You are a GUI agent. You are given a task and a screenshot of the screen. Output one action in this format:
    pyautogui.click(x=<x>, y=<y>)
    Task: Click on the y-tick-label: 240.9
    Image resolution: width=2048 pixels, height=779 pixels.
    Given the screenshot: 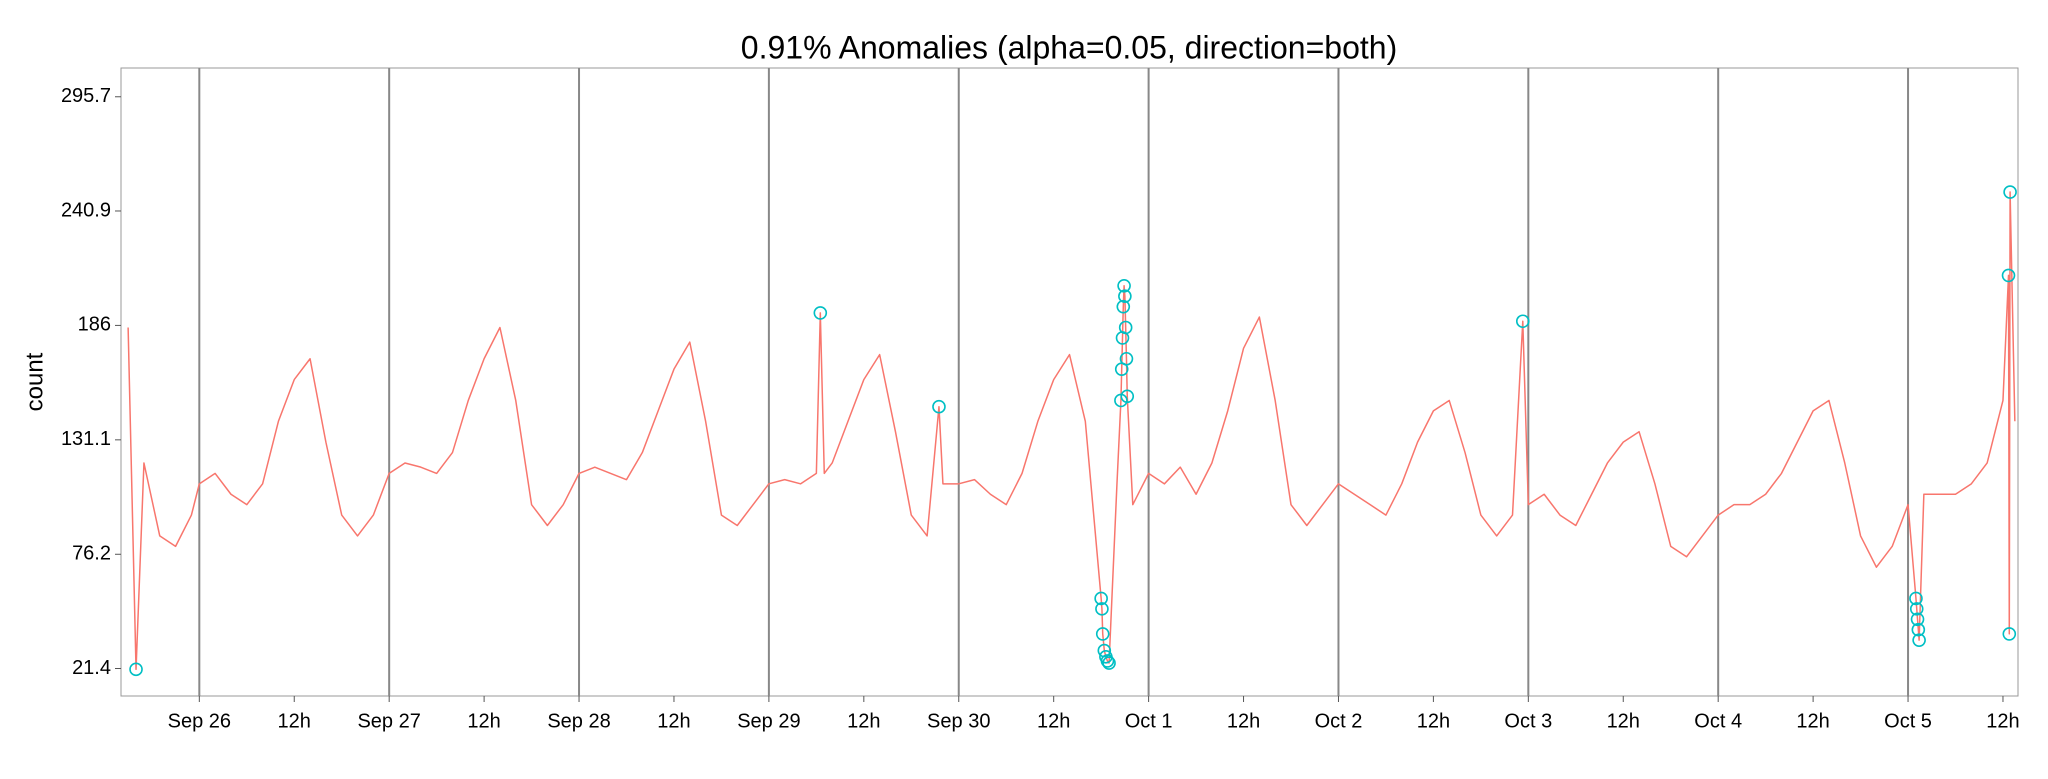 What is the action you would take?
    pyautogui.click(x=86, y=210)
    